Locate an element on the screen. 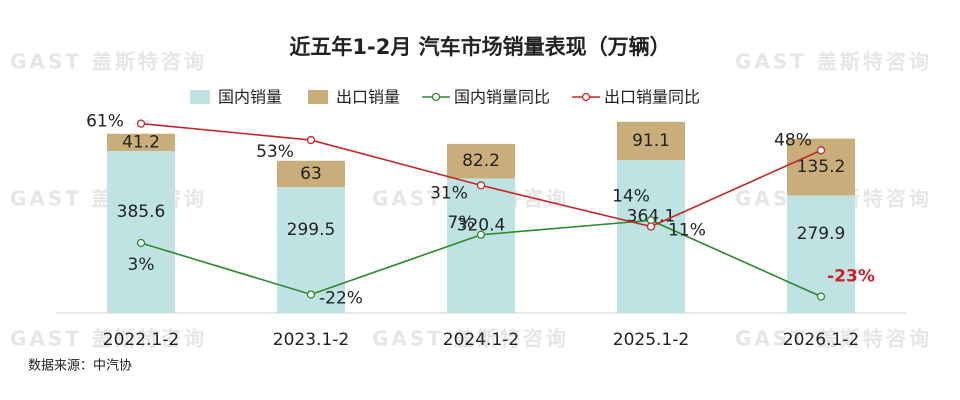 The height and width of the screenshot is (400, 960). legend-label: 出口销量同比 is located at coordinates (652, 97).